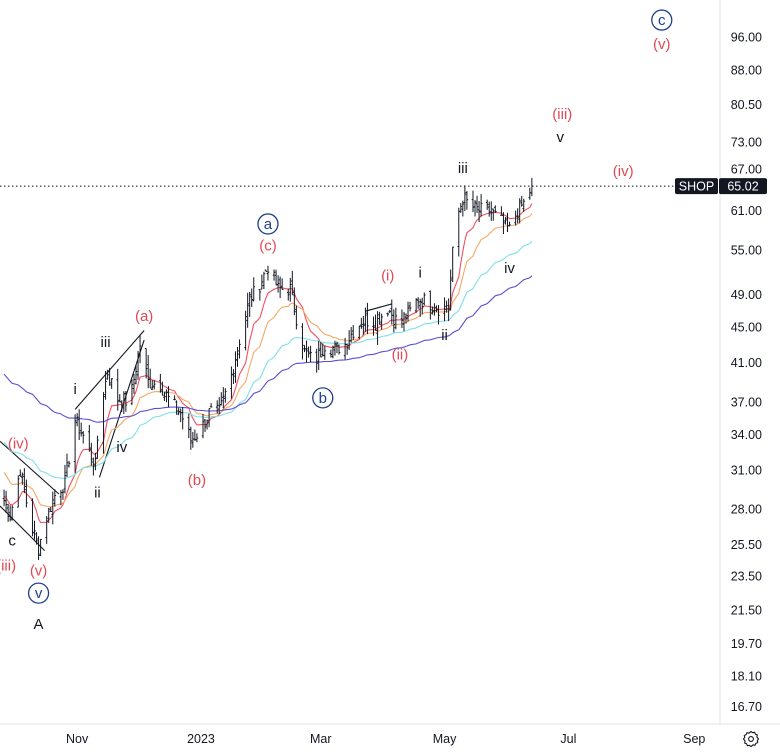  I want to click on price-tick-label: 49.00, so click(746, 295).